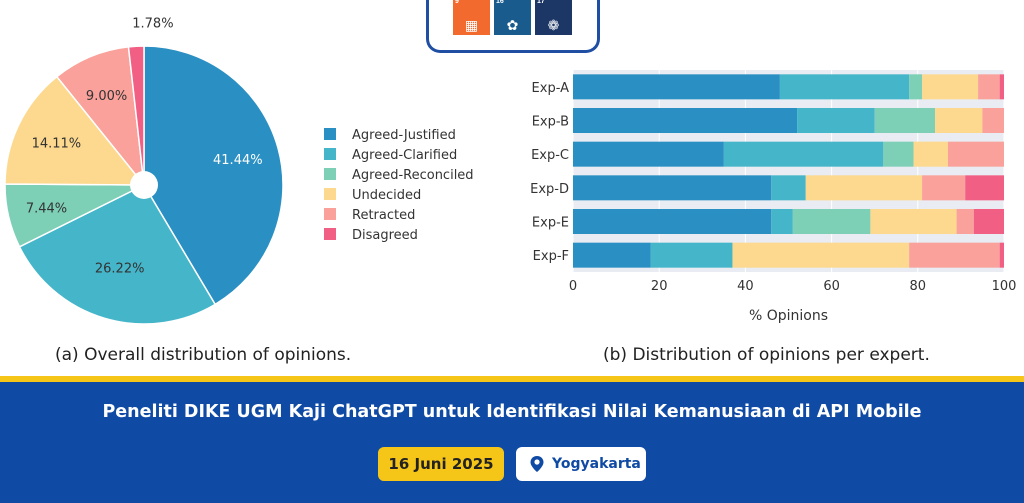  Describe the element at coordinates (144, 185) in the screenshot. I see `pie-center-hole` at that location.